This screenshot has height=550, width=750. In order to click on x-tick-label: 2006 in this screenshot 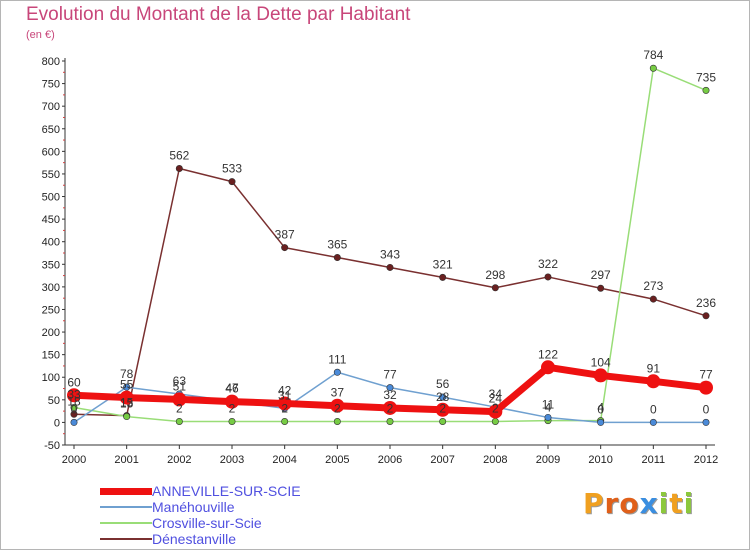, I will do `click(390, 460)`.